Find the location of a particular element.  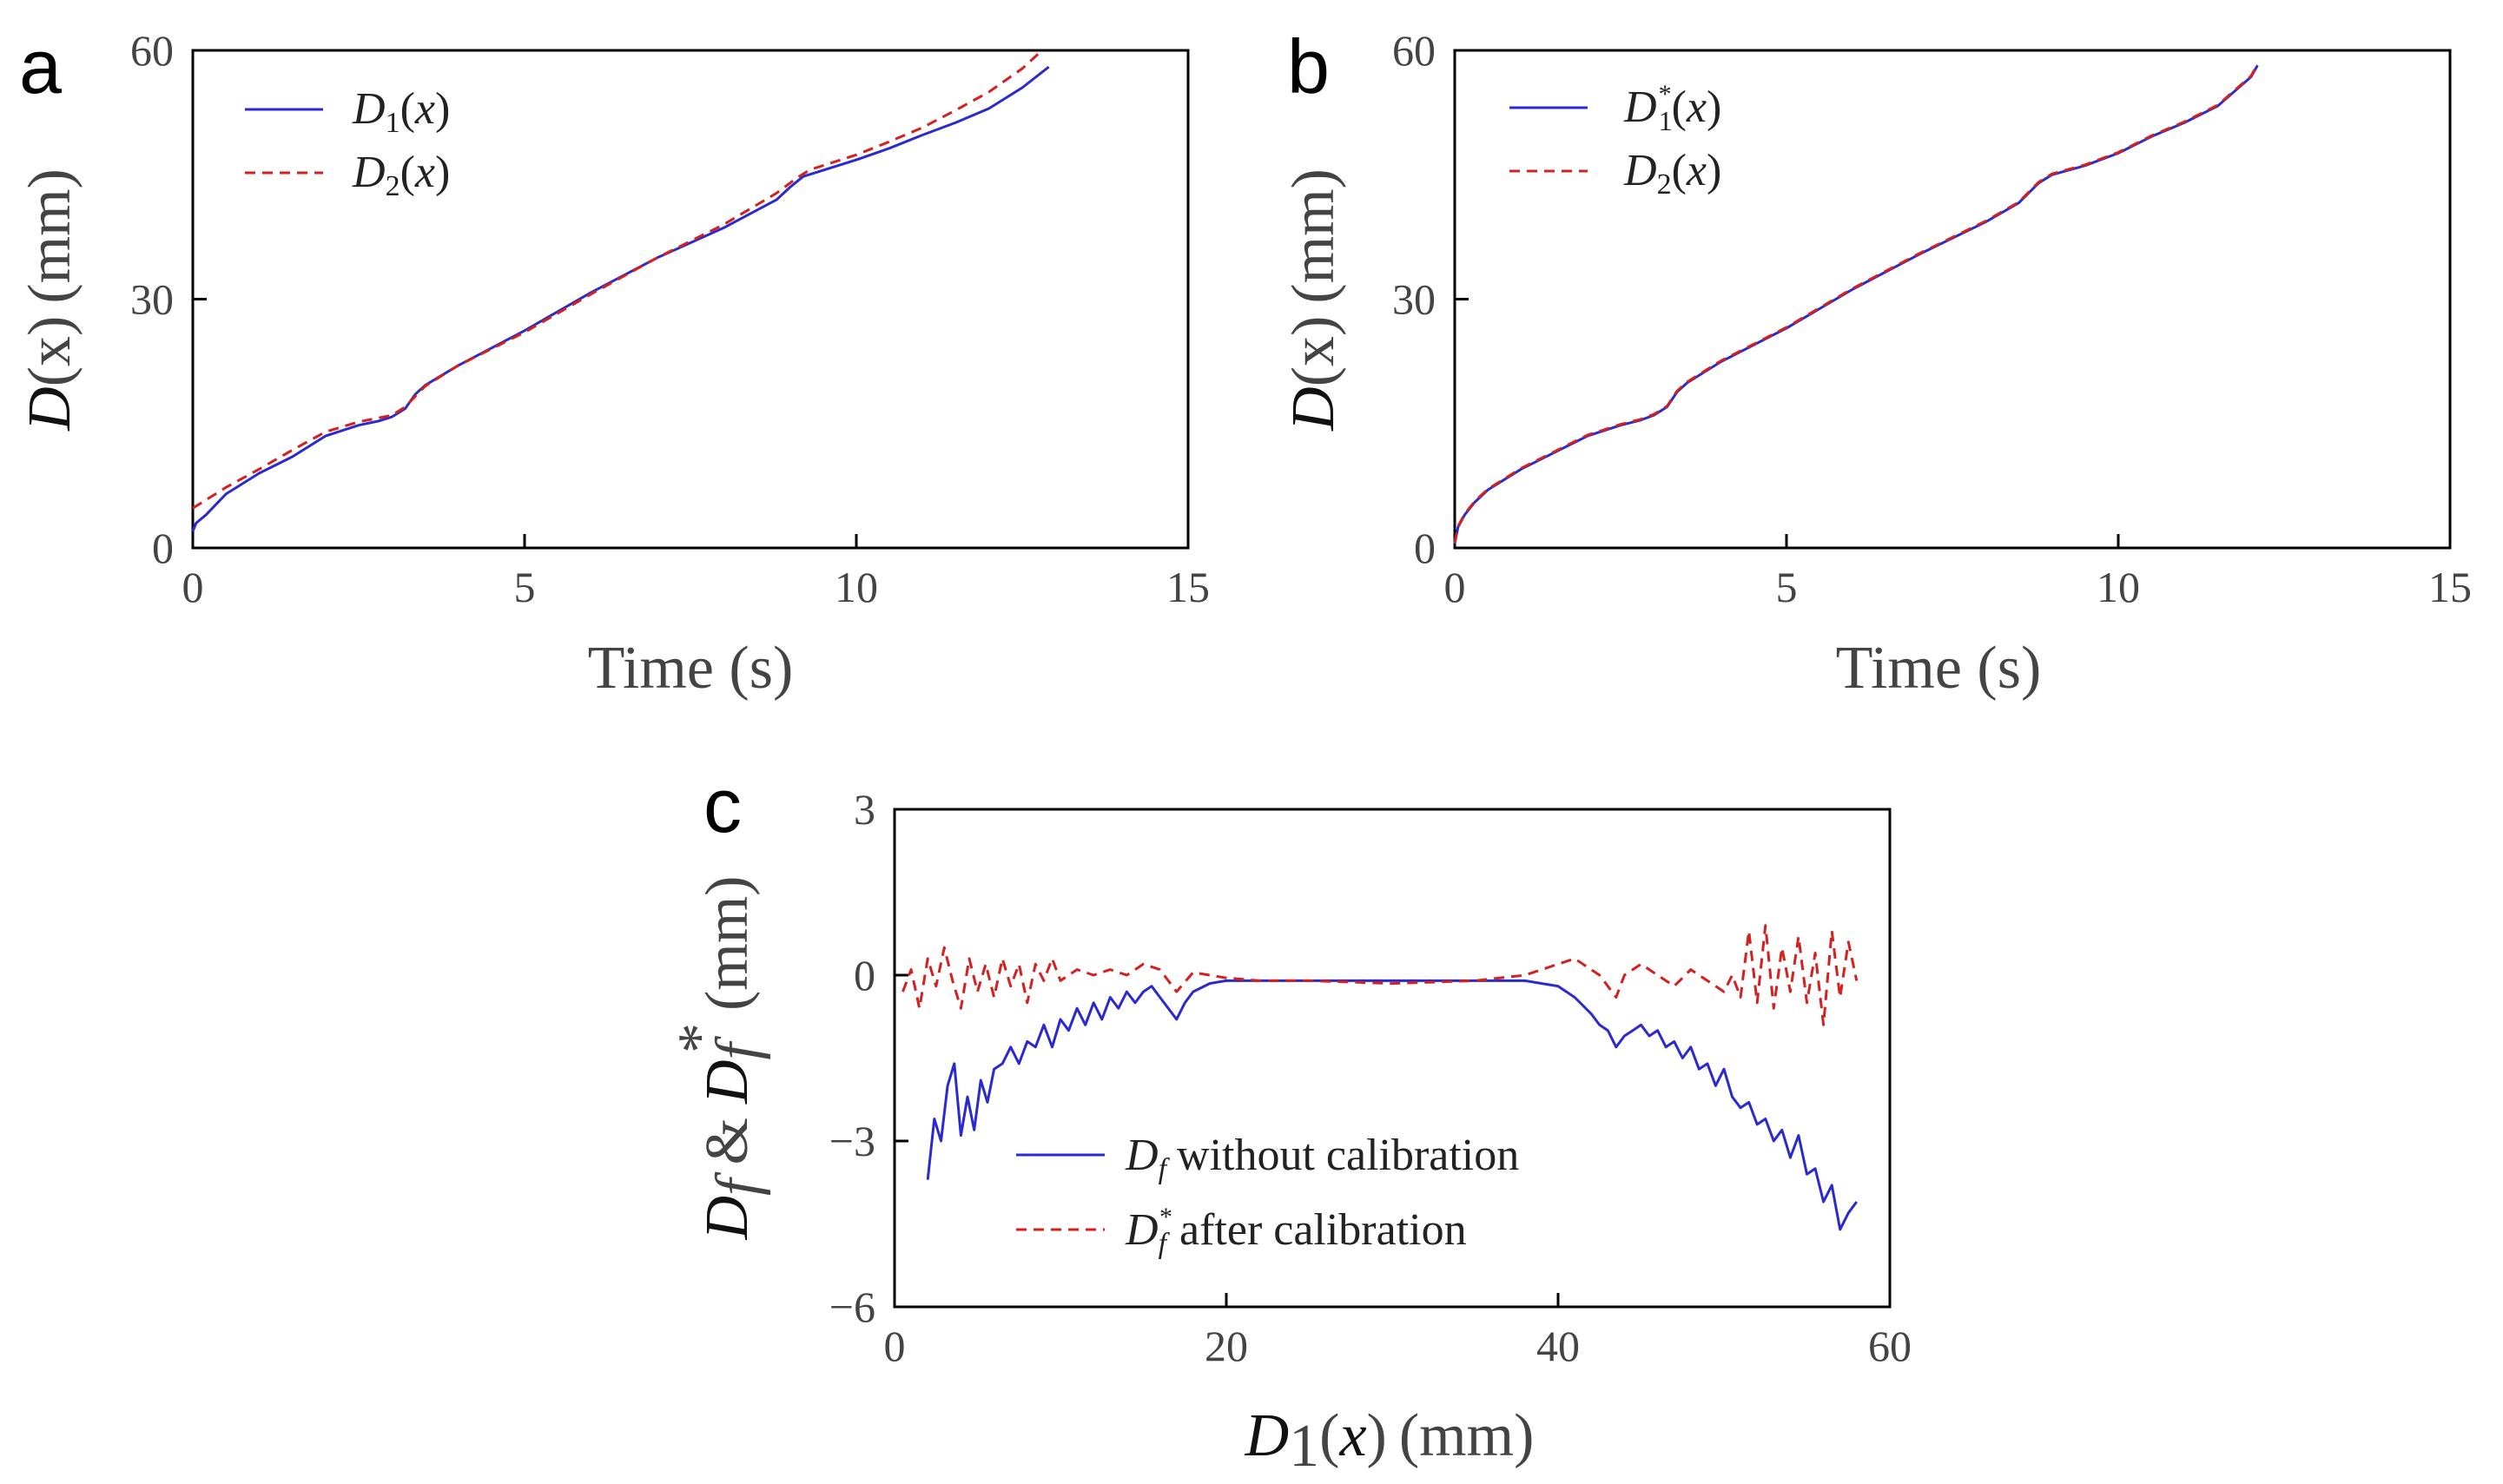

y-tick-label: 3 is located at coordinates (864, 809).